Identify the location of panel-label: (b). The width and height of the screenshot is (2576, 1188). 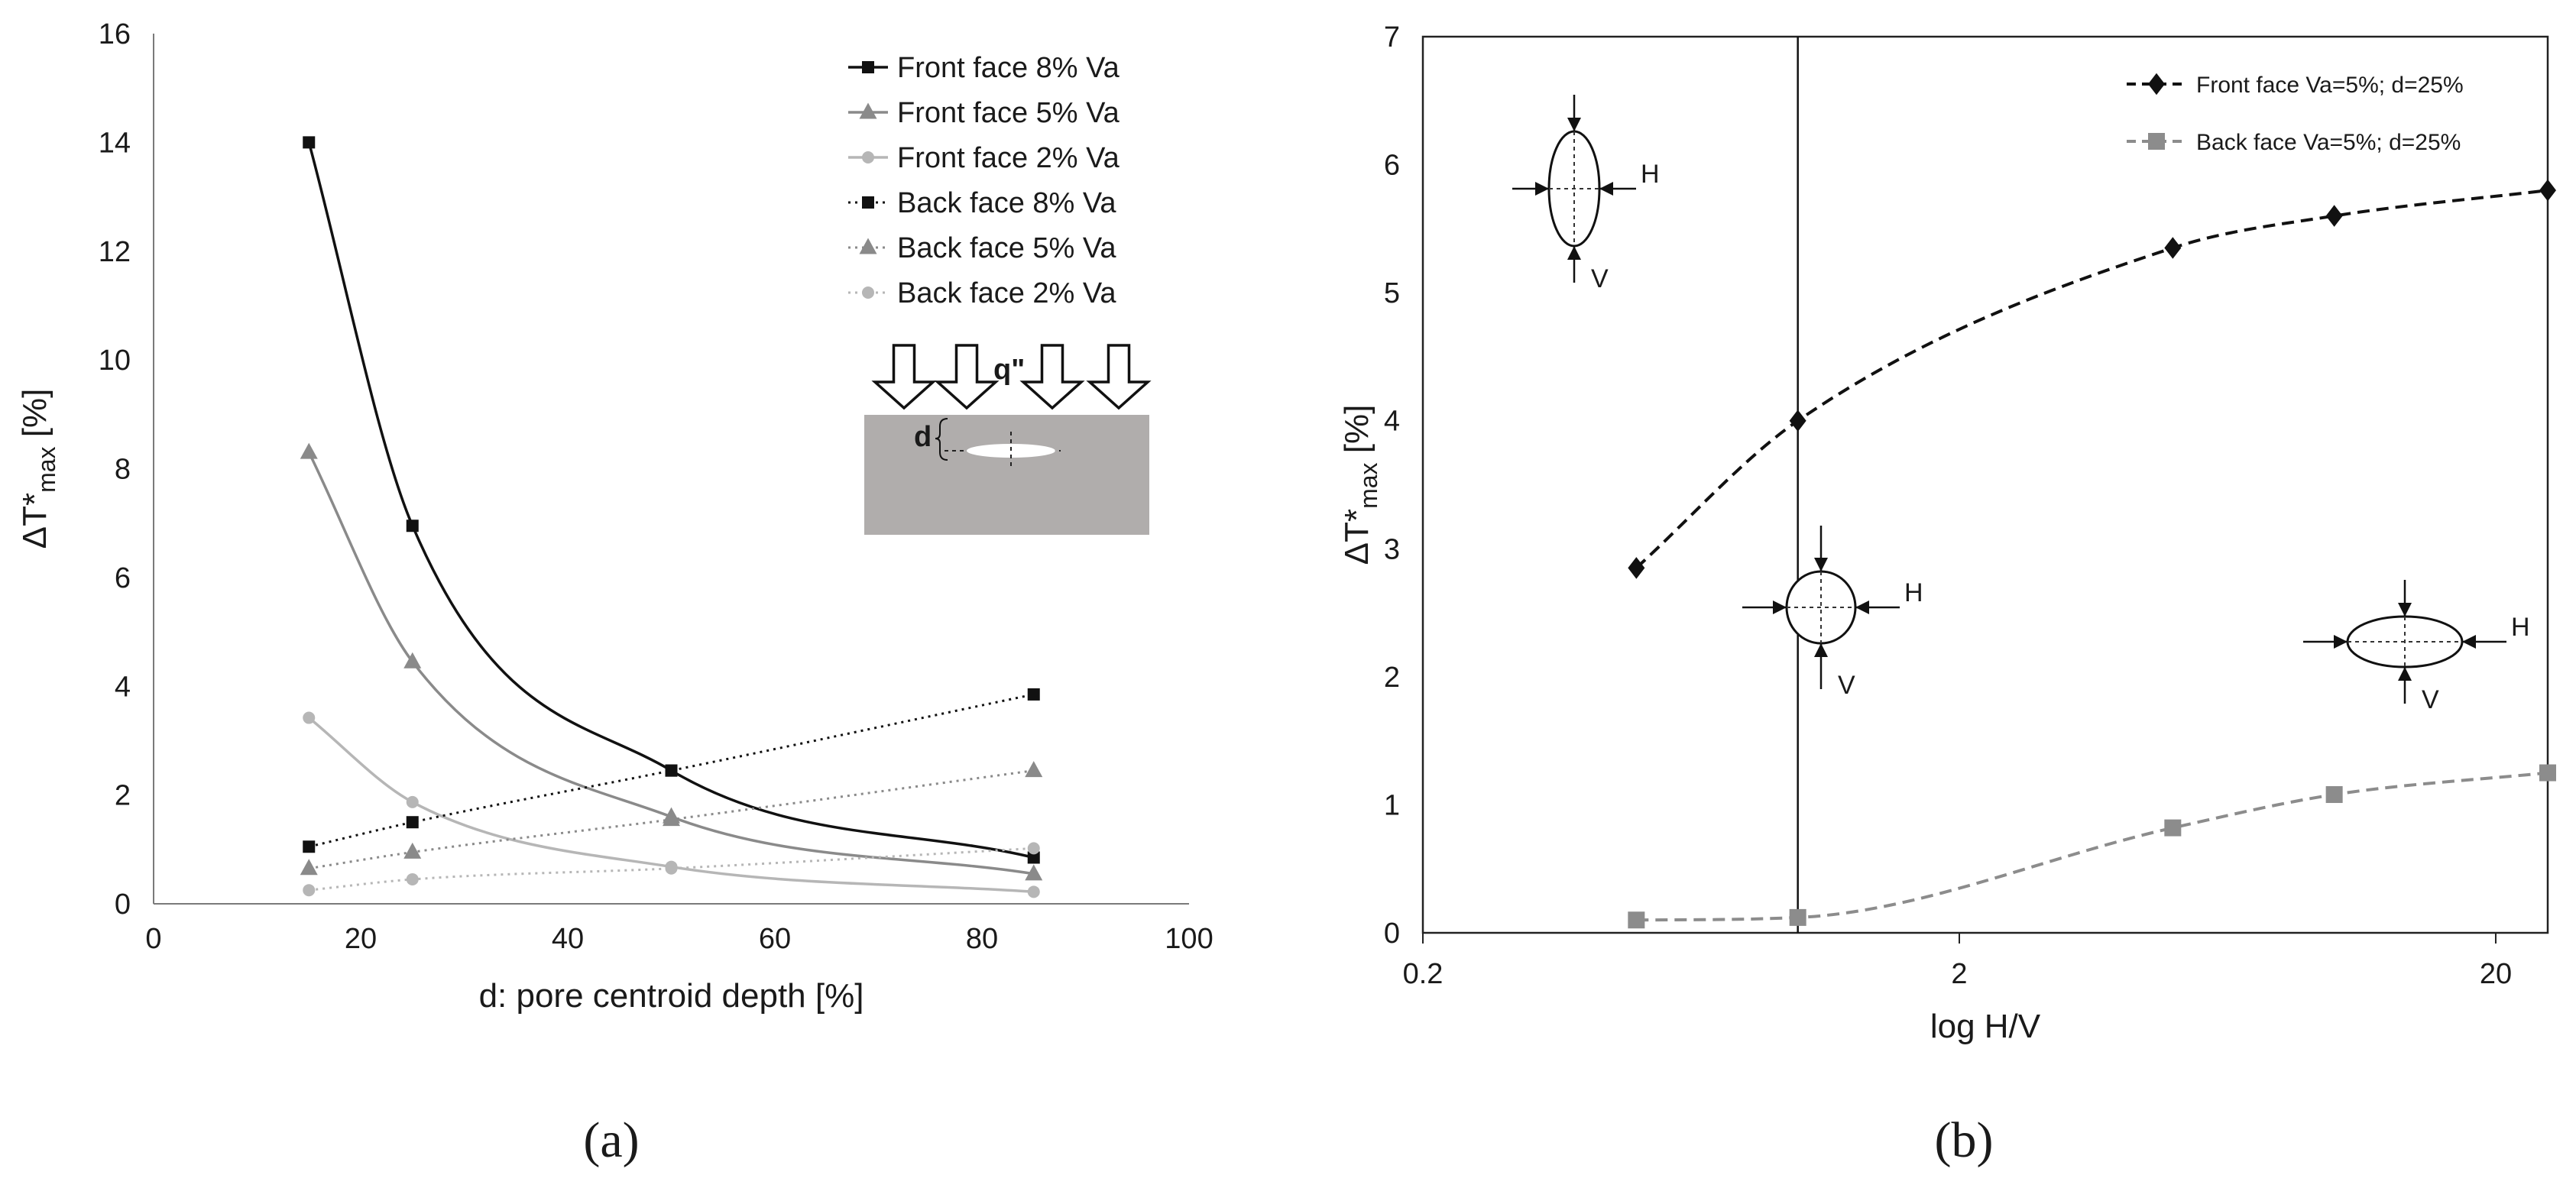
(1964, 1140).